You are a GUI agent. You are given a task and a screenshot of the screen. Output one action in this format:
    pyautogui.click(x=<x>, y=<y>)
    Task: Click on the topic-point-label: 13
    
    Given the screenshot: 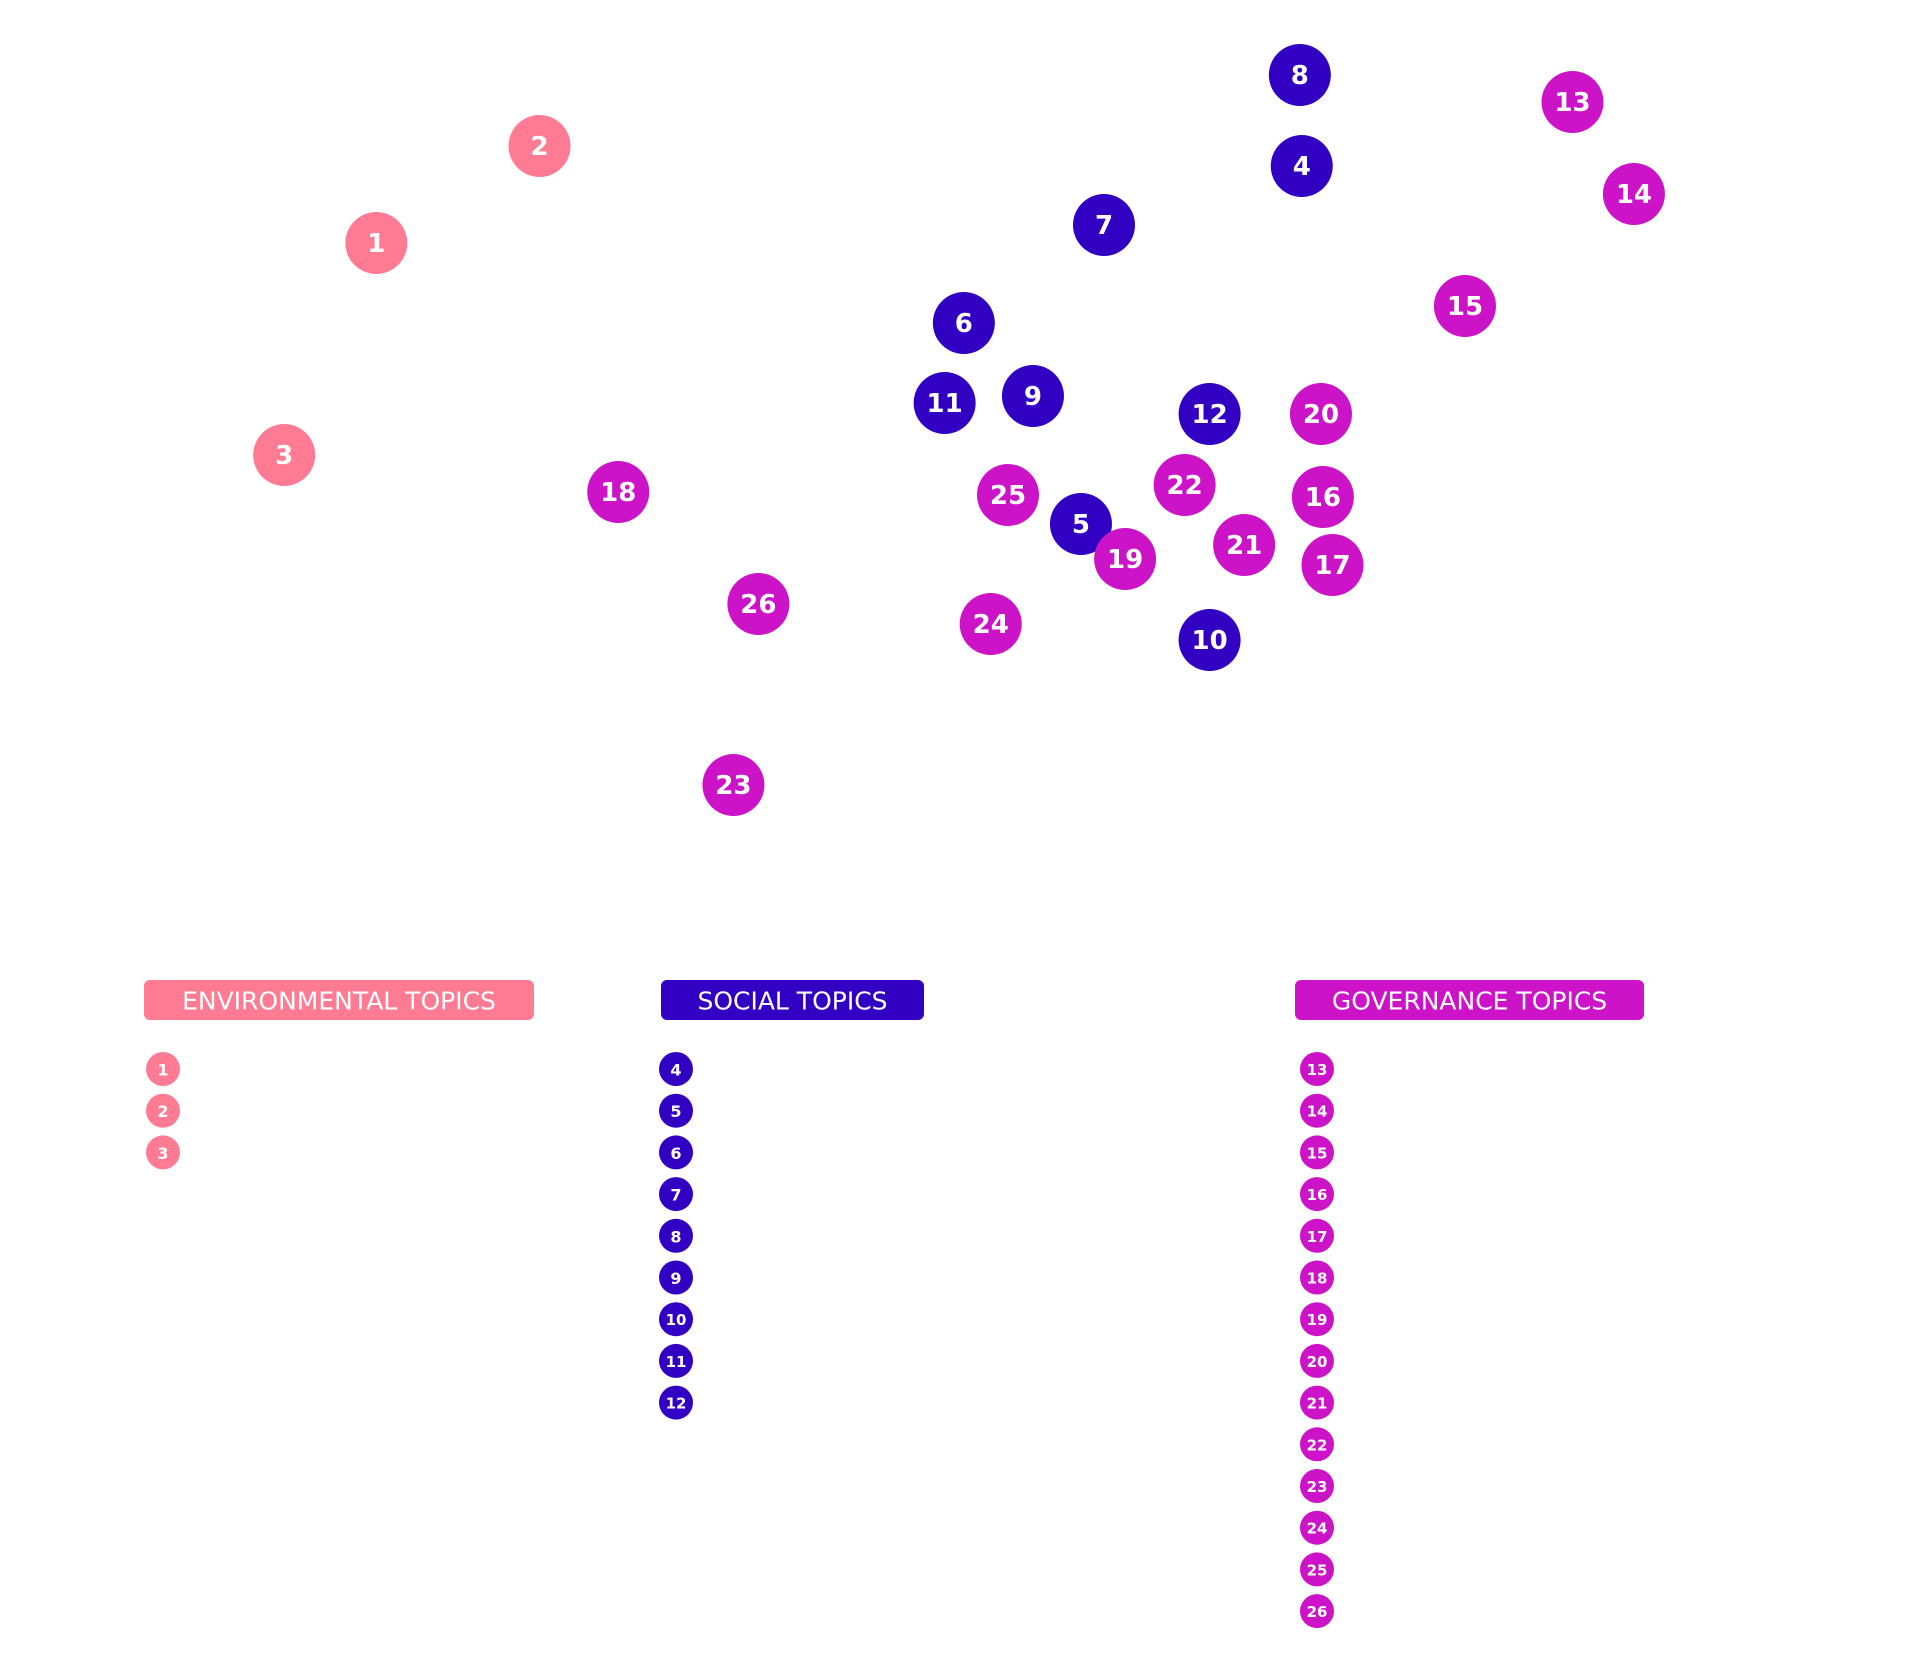 What is the action you would take?
    pyautogui.click(x=1572, y=103)
    